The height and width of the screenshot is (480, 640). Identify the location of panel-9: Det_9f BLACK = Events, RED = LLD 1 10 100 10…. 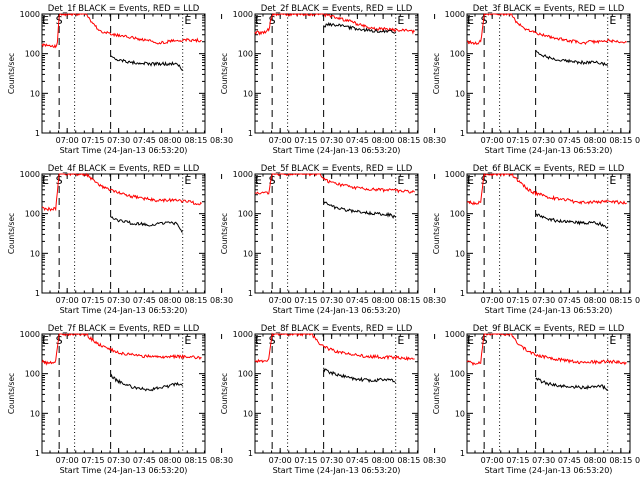
(536, 399).